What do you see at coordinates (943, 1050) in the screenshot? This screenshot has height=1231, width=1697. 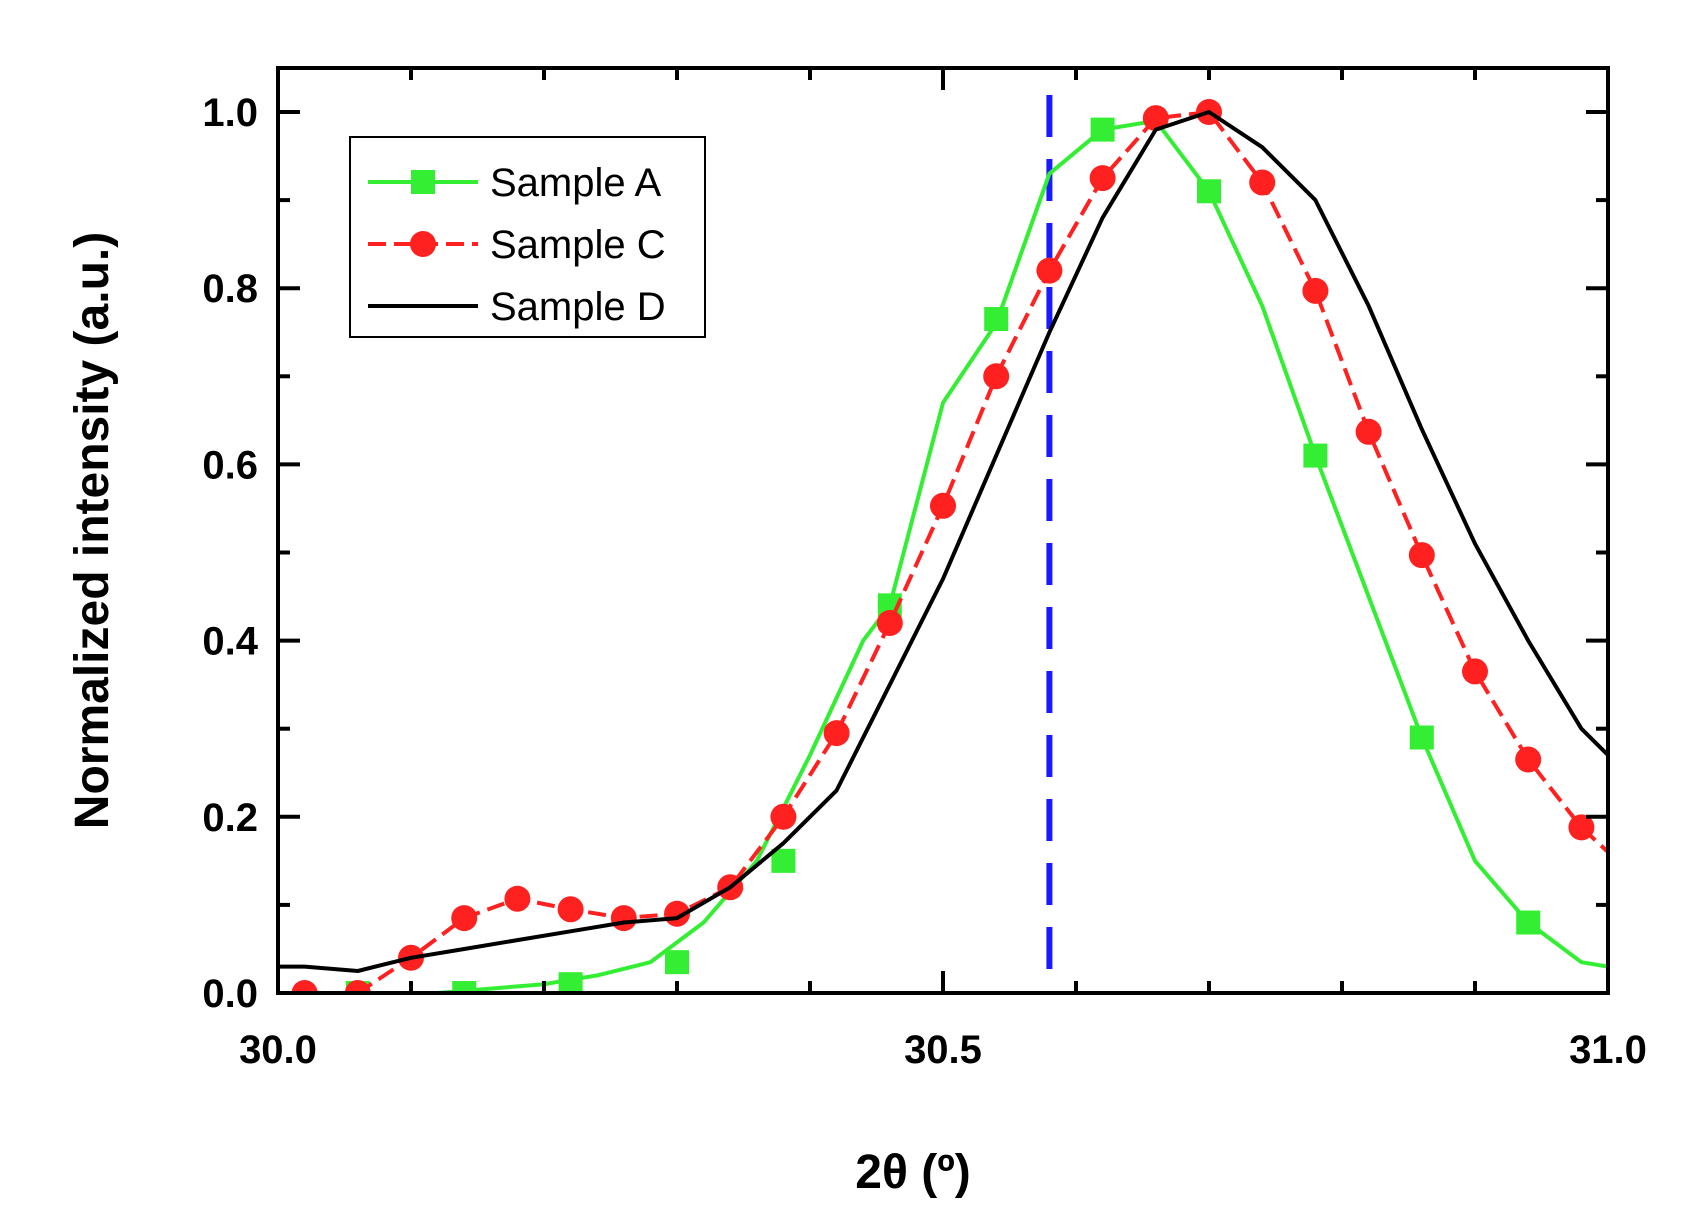 I see `x-tick-label: 30.5` at bounding box center [943, 1050].